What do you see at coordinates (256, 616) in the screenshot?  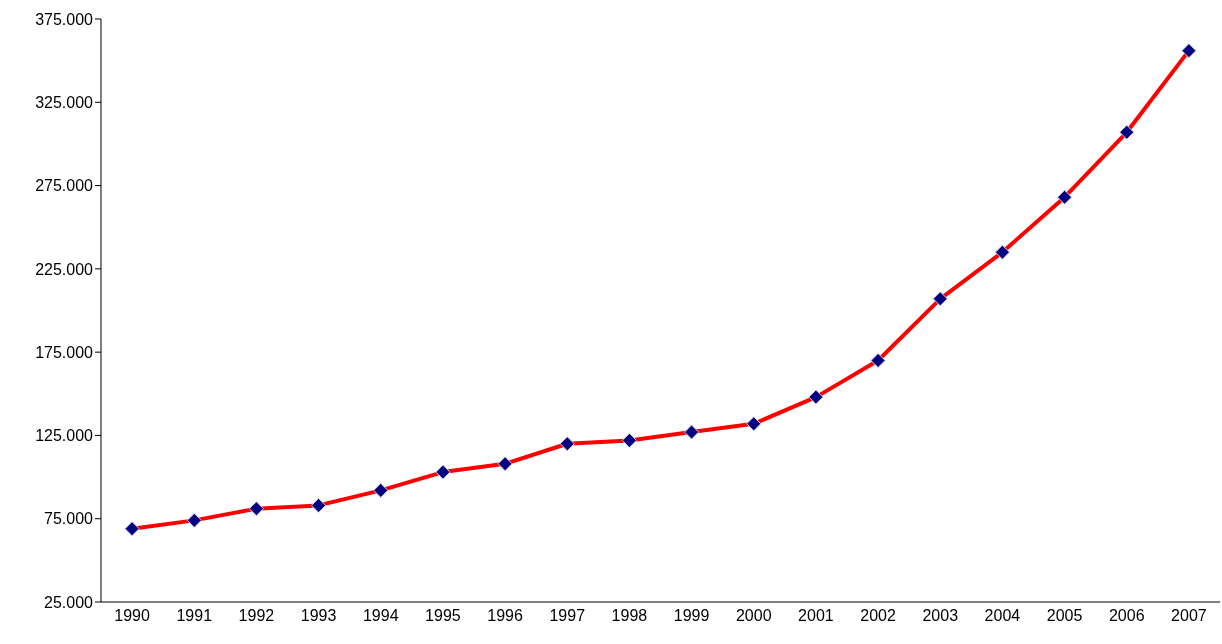 I see `x-tick-label: 1992` at bounding box center [256, 616].